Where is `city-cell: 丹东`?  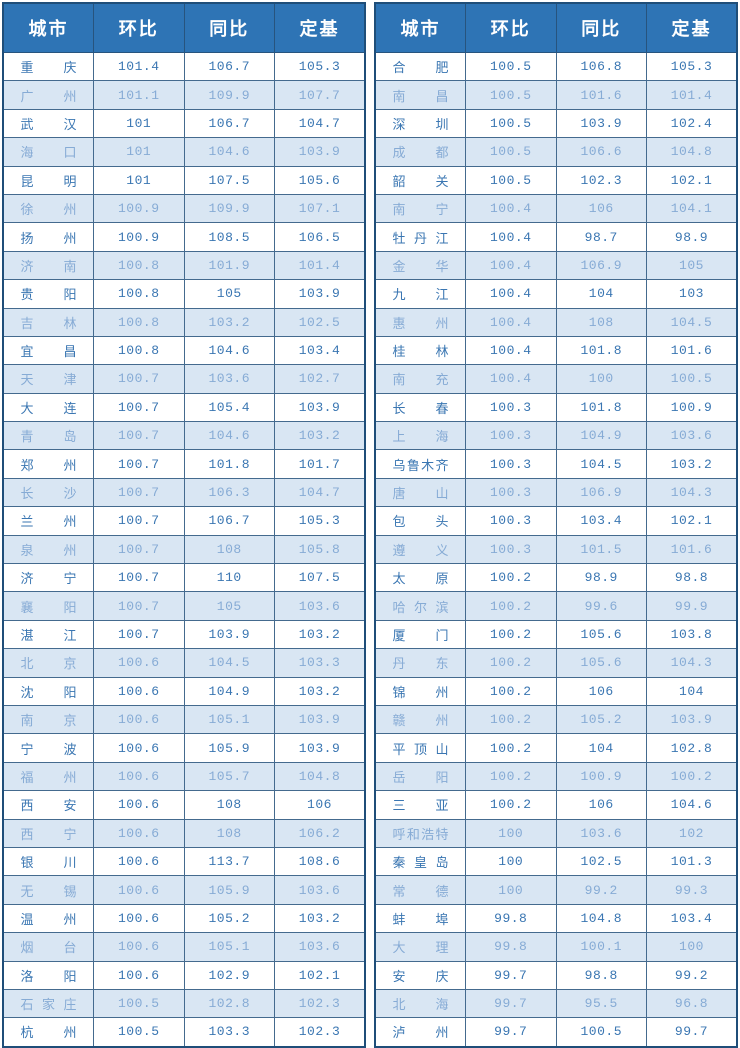
city-cell: 丹东 is located at coordinates (420, 663).